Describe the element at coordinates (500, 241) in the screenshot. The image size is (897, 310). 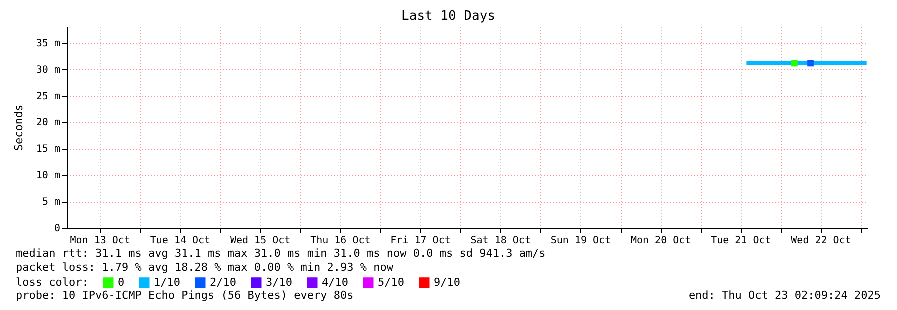
I see `x-tick-label: Sat 18 Oct` at that location.